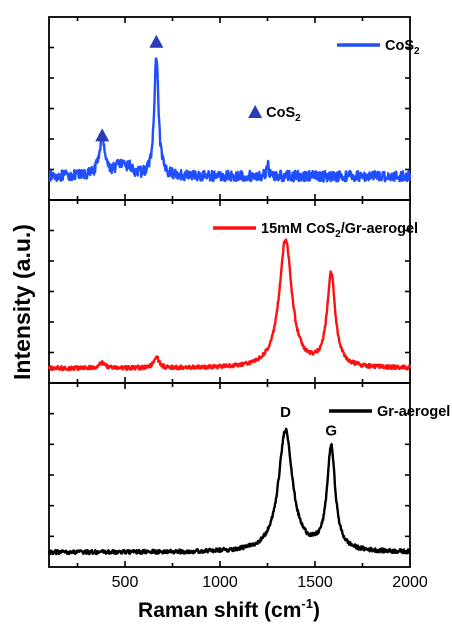  Describe the element at coordinates (220, 582) in the screenshot. I see `x-tick-label: 1000` at that location.